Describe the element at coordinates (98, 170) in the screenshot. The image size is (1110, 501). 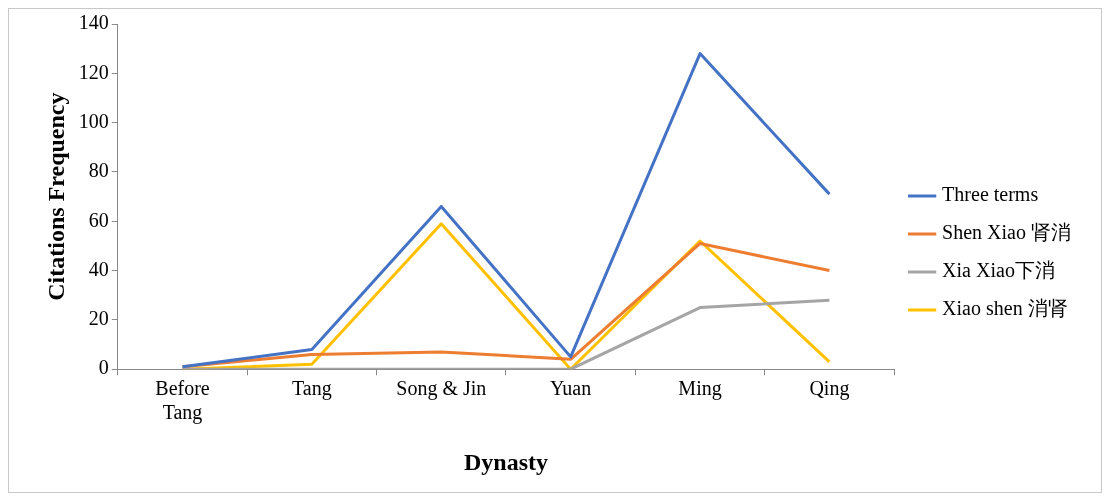
I see `y-tick-label: 80` at that location.